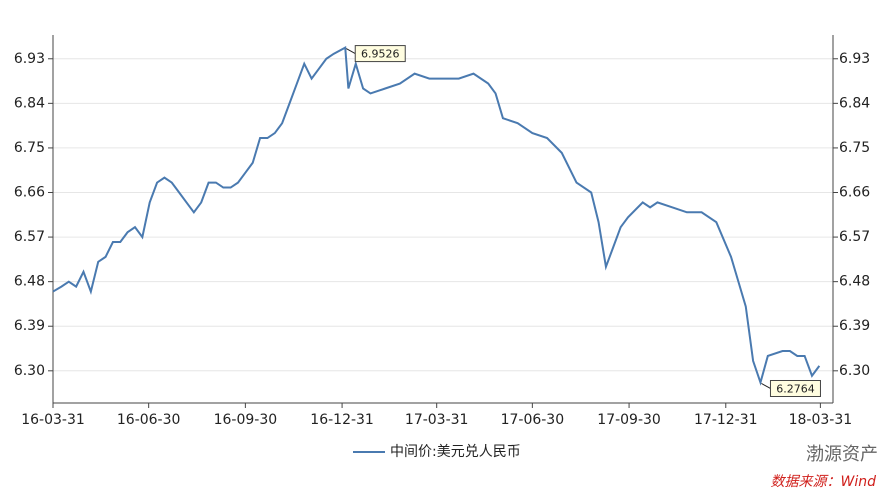 Image resolution: width=894 pixels, height=496 pixels. What do you see at coordinates (821, 420) in the screenshot?
I see `x-tick-label: 18-03-31` at bounding box center [821, 420].